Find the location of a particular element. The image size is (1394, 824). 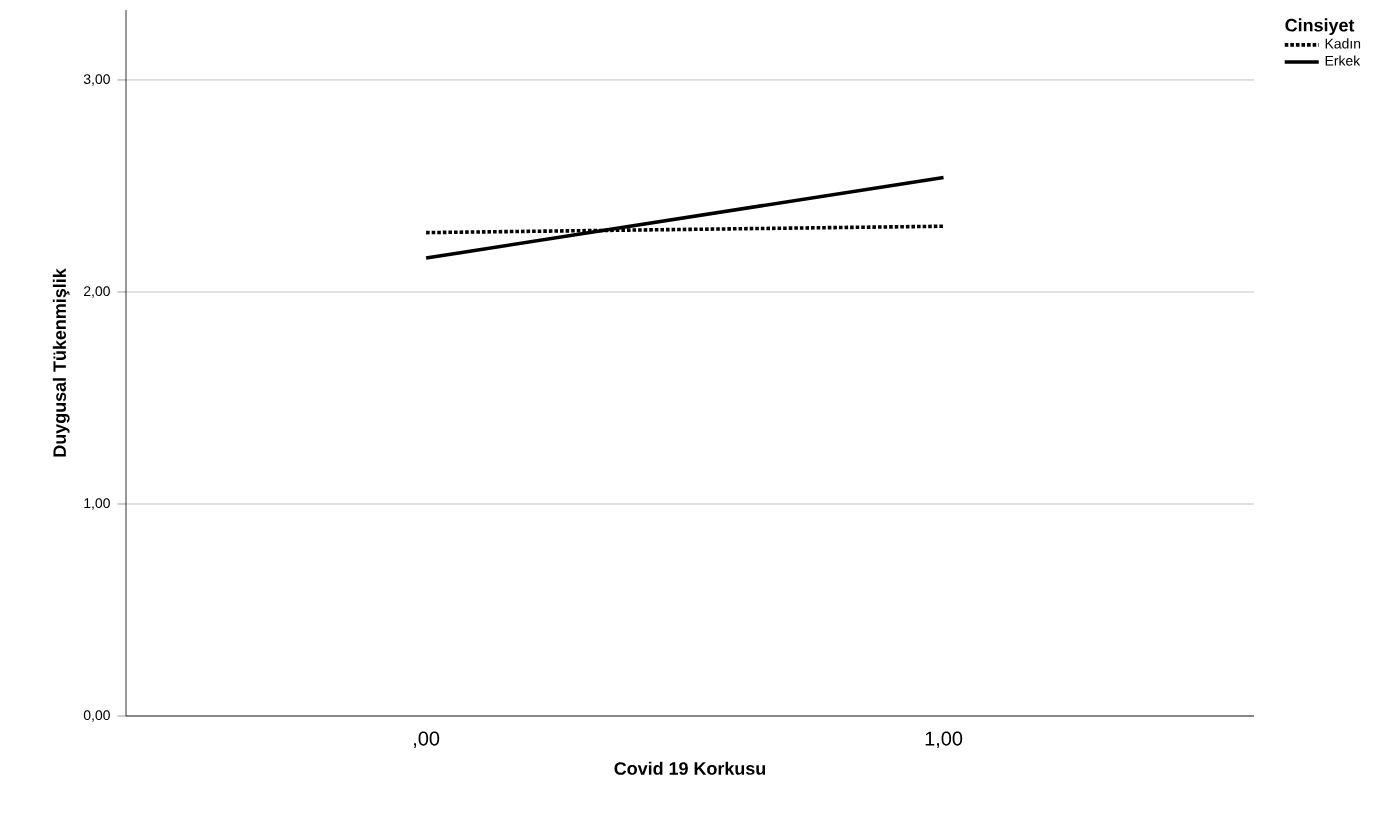

y-axis-title: Duygusal Tükenmişlik is located at coordinates (61, 362).